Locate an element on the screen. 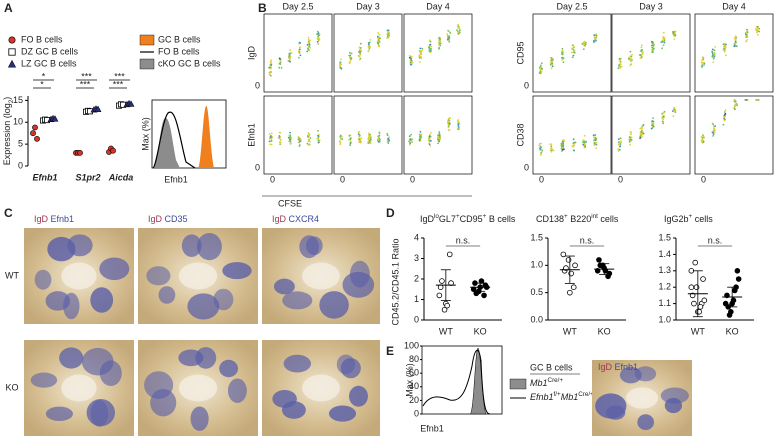 This screenshot has width=780, height=436. legend-swatch is located at coordinates (518, 384).